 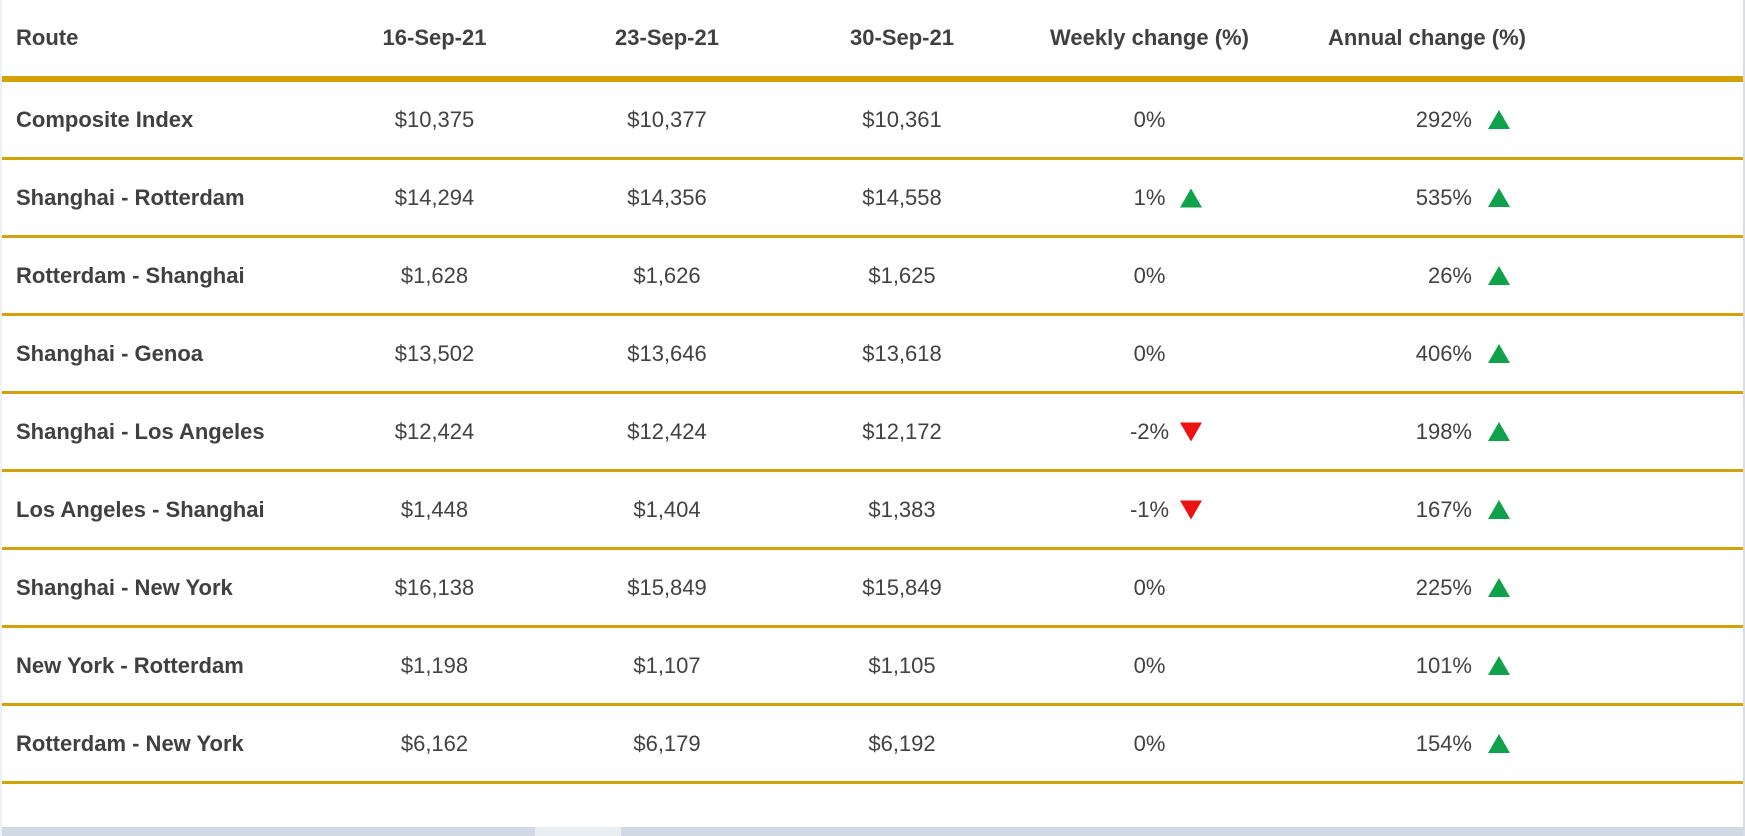 What do you see at coordinates (1149, 37) in the screenshot?
I see `column-header-weekly-change: Weekly change (%)` at bounding box center [1149, 37].